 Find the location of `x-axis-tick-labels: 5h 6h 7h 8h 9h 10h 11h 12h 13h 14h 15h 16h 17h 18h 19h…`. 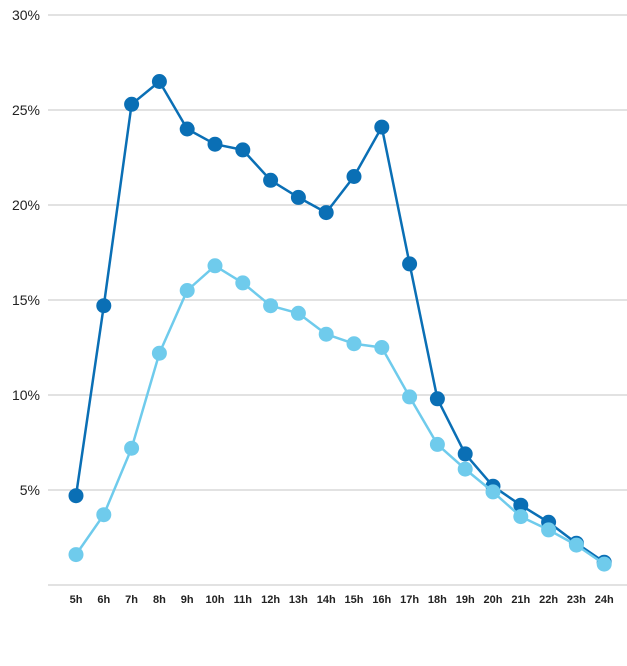

x-axis-tick-labels: 5h 6h 7h 8h 9h 10h 11h 12h 13h 14h 15h 16h 17h 18h 19h… is located at coordinates (342, 600).